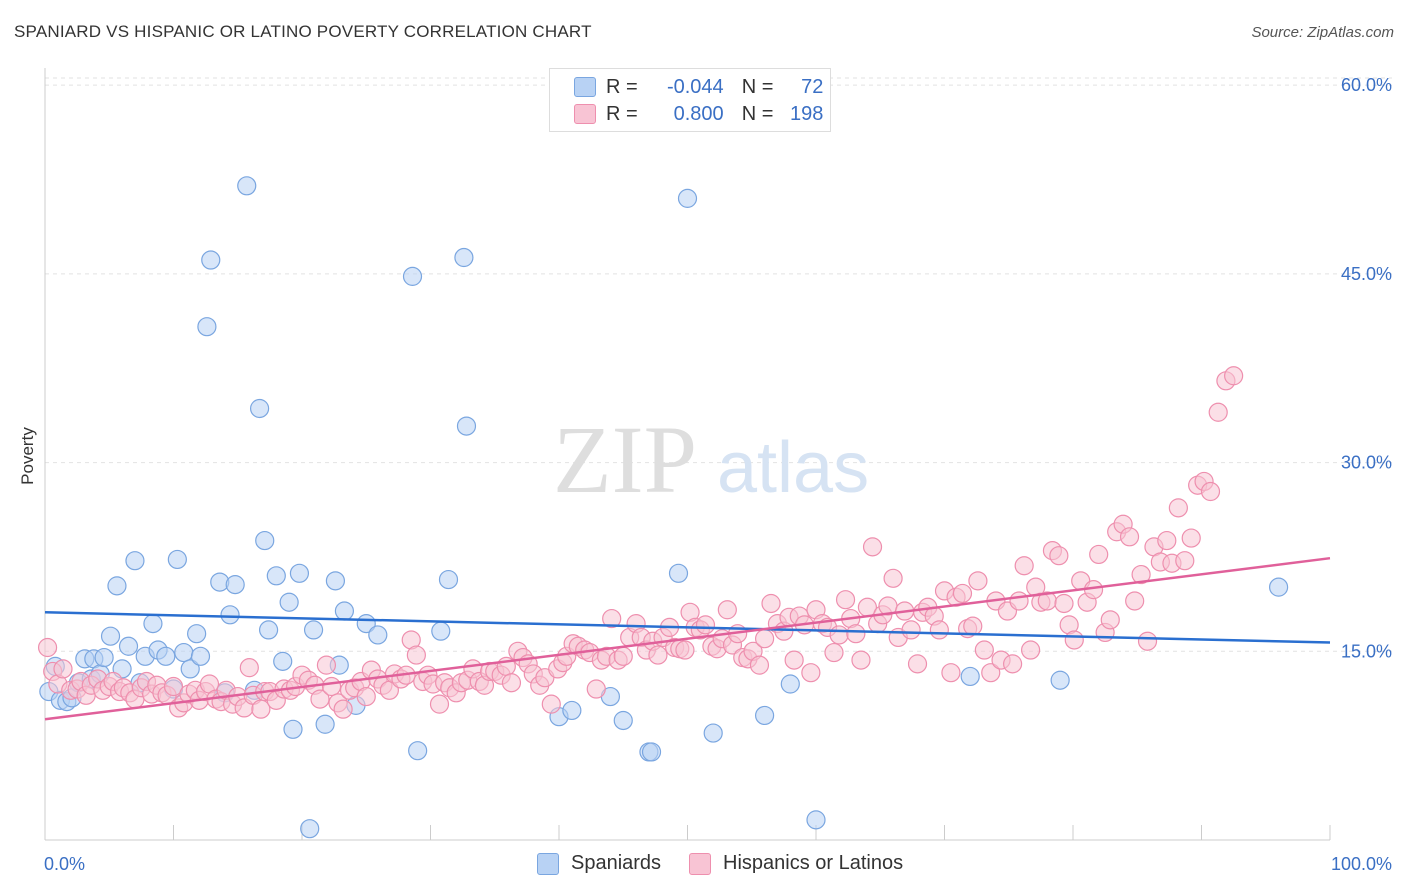 This screenshot has width=1406, height=892. I want to click on legend-row-hispanics: R = 0.800 N = 198, so click(698, 114).